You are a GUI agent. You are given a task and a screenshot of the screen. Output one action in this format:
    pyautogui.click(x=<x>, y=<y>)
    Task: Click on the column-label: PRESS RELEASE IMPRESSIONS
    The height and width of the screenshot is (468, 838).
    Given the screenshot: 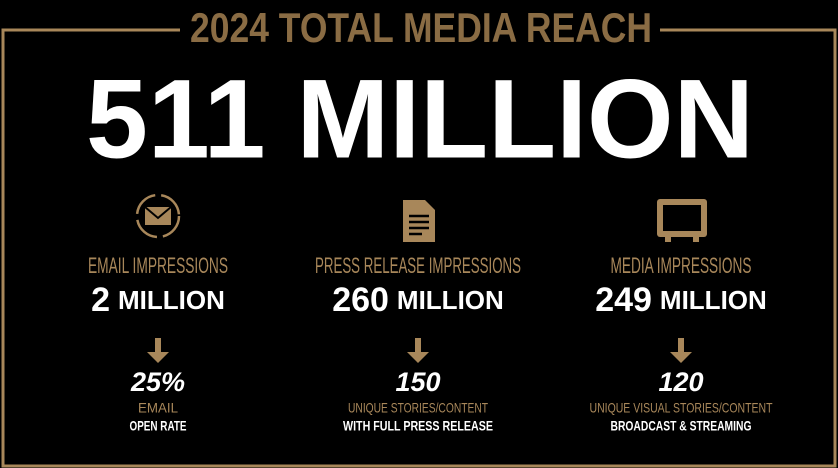 What is the action you would take?
    pyautogui.click(x=418, y=265)
    